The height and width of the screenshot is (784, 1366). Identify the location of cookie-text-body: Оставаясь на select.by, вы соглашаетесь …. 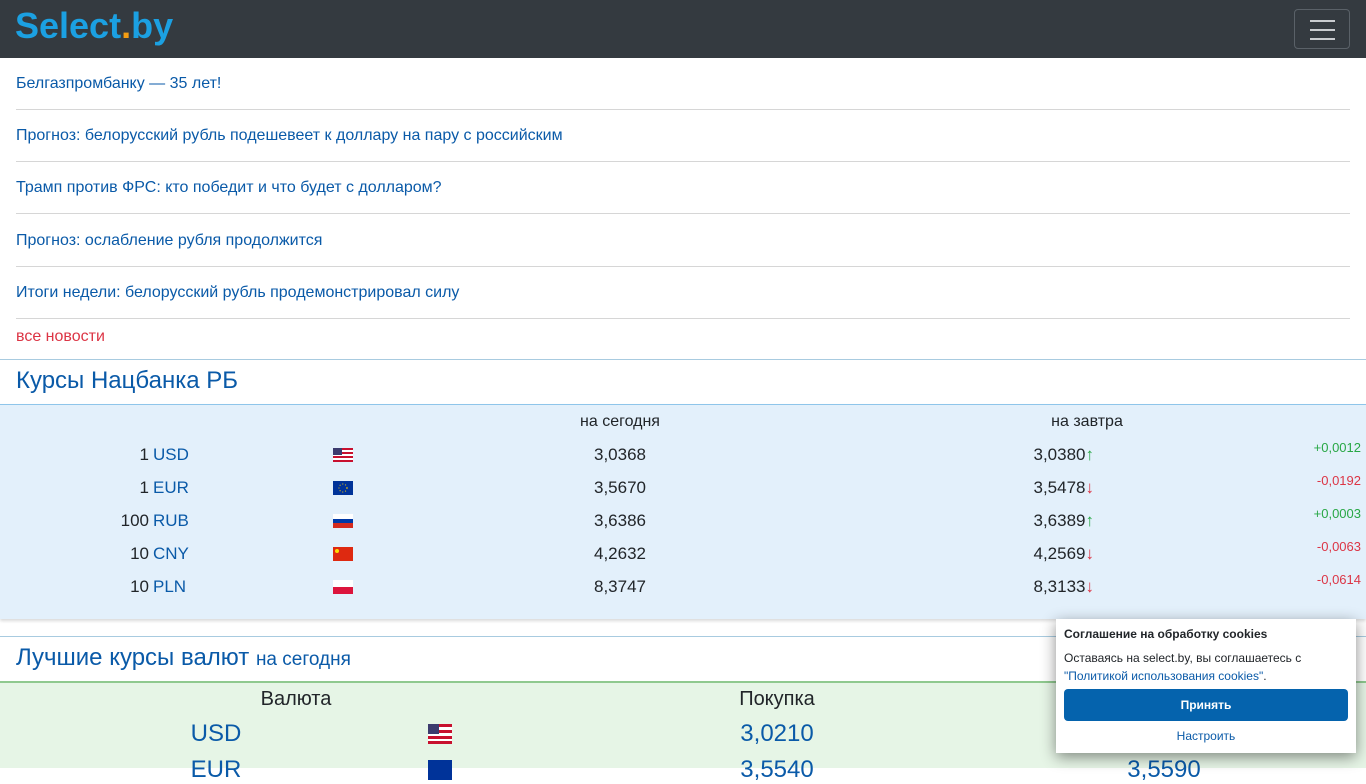
(1183, 658).